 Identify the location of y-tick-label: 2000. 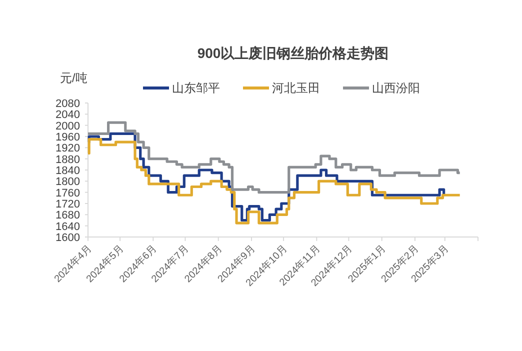
(68, 126).